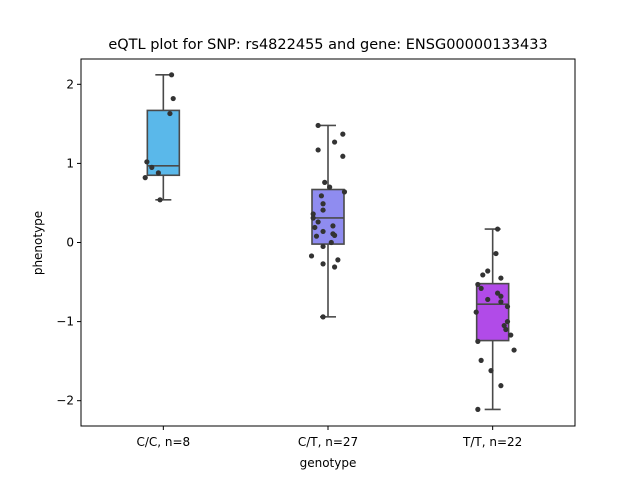 The image size is (640, 480). What do you see at coordinates (70, 243) in the screenshot?
I see `y-tick-label: 0` at bounding box center [70, 243].